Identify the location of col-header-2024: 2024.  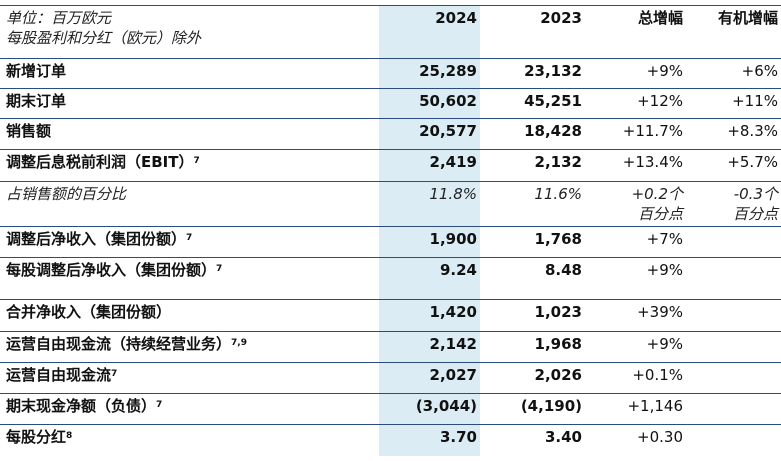
(429, 32).